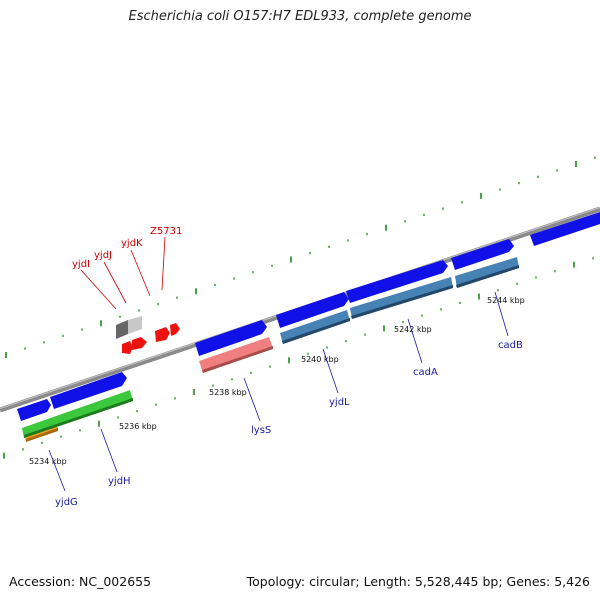 This screenshot has width=600, height=600. Describe the element at coordinates (487, 276) in the screenshot. I see `cds-cadB-shadow` at that location.